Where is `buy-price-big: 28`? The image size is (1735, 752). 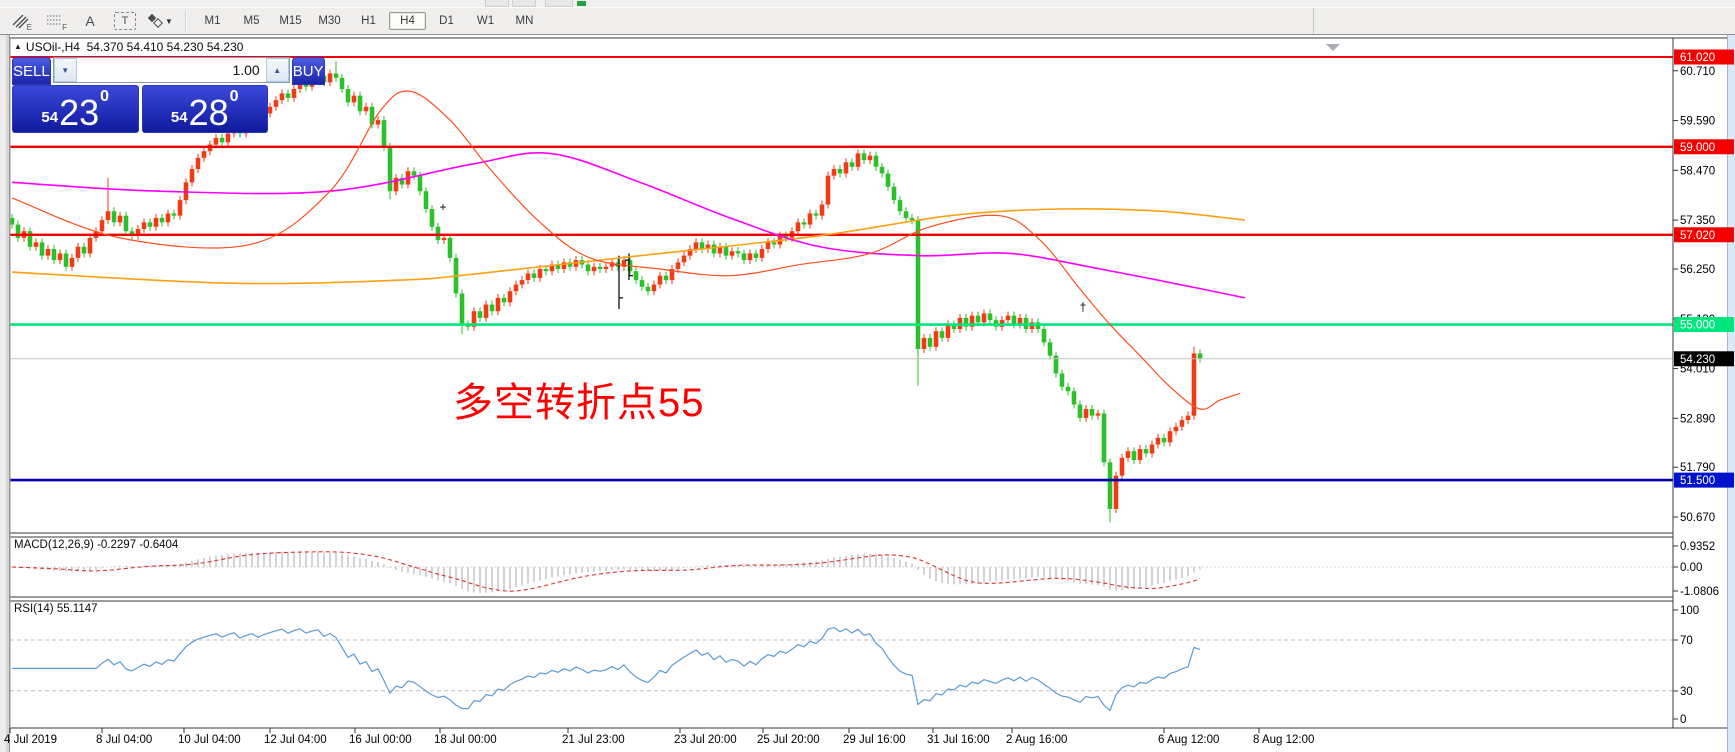
buy-price-big: 28 is located at coordinates (208, 112).